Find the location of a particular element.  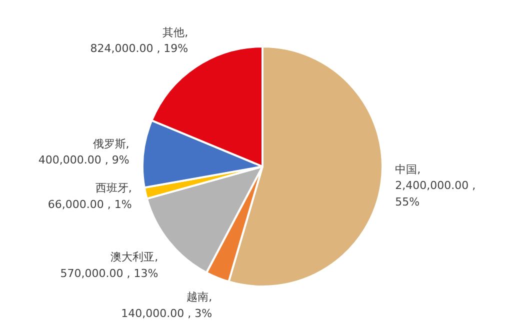

slice-label: 中国, 2,400,000.00 , 55% is located at coordinates (435, 185).